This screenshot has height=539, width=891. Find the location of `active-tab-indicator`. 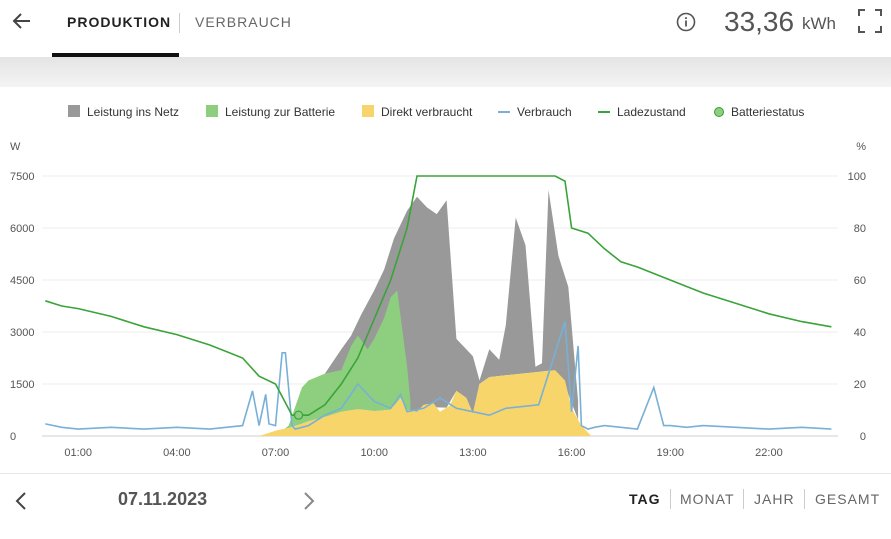

active-tab-indicator is located at coordinates (115, 55).